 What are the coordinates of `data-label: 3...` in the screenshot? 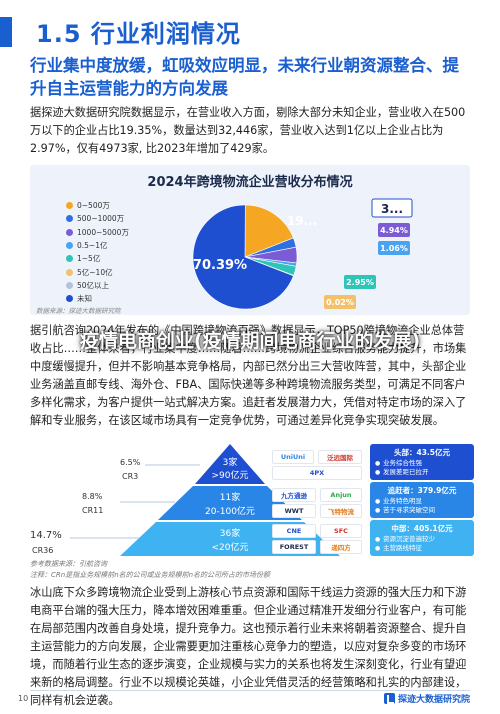 It's located at (392, 209).